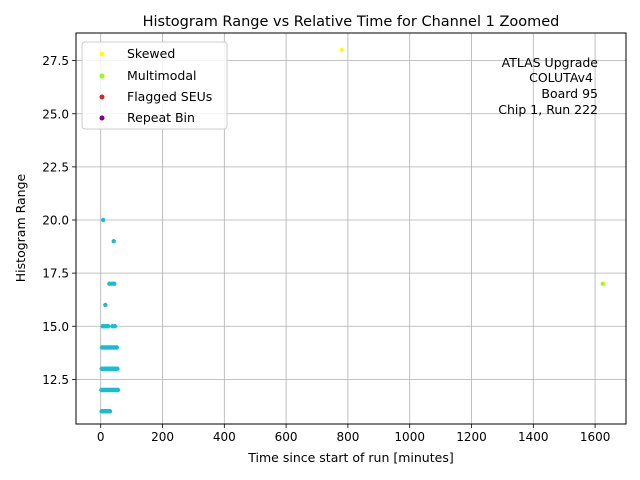 The width and height of the screenshot is (640, 480). What do you see at coordinates (101, 437) in the screenshot?
I see `x-tick-label: 0` at bounding box center [101, 437].